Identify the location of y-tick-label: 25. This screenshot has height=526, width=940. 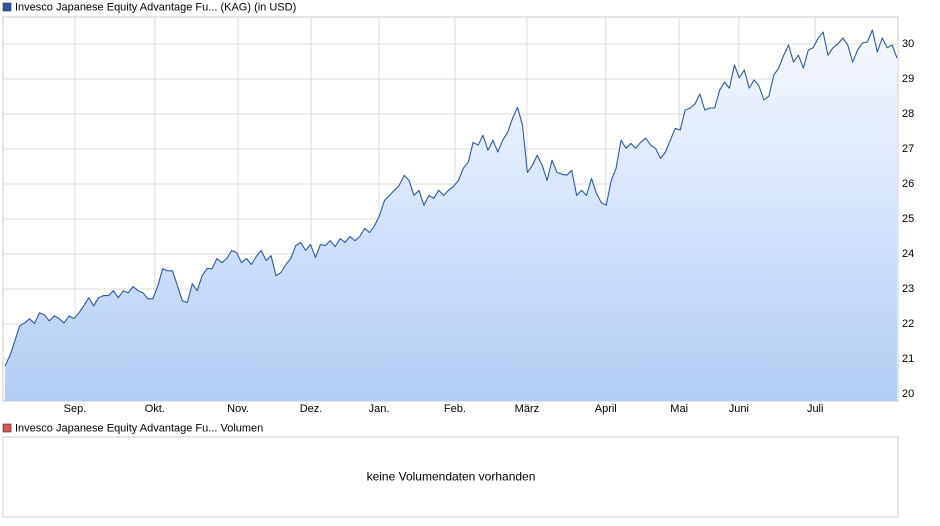
(908, 219).